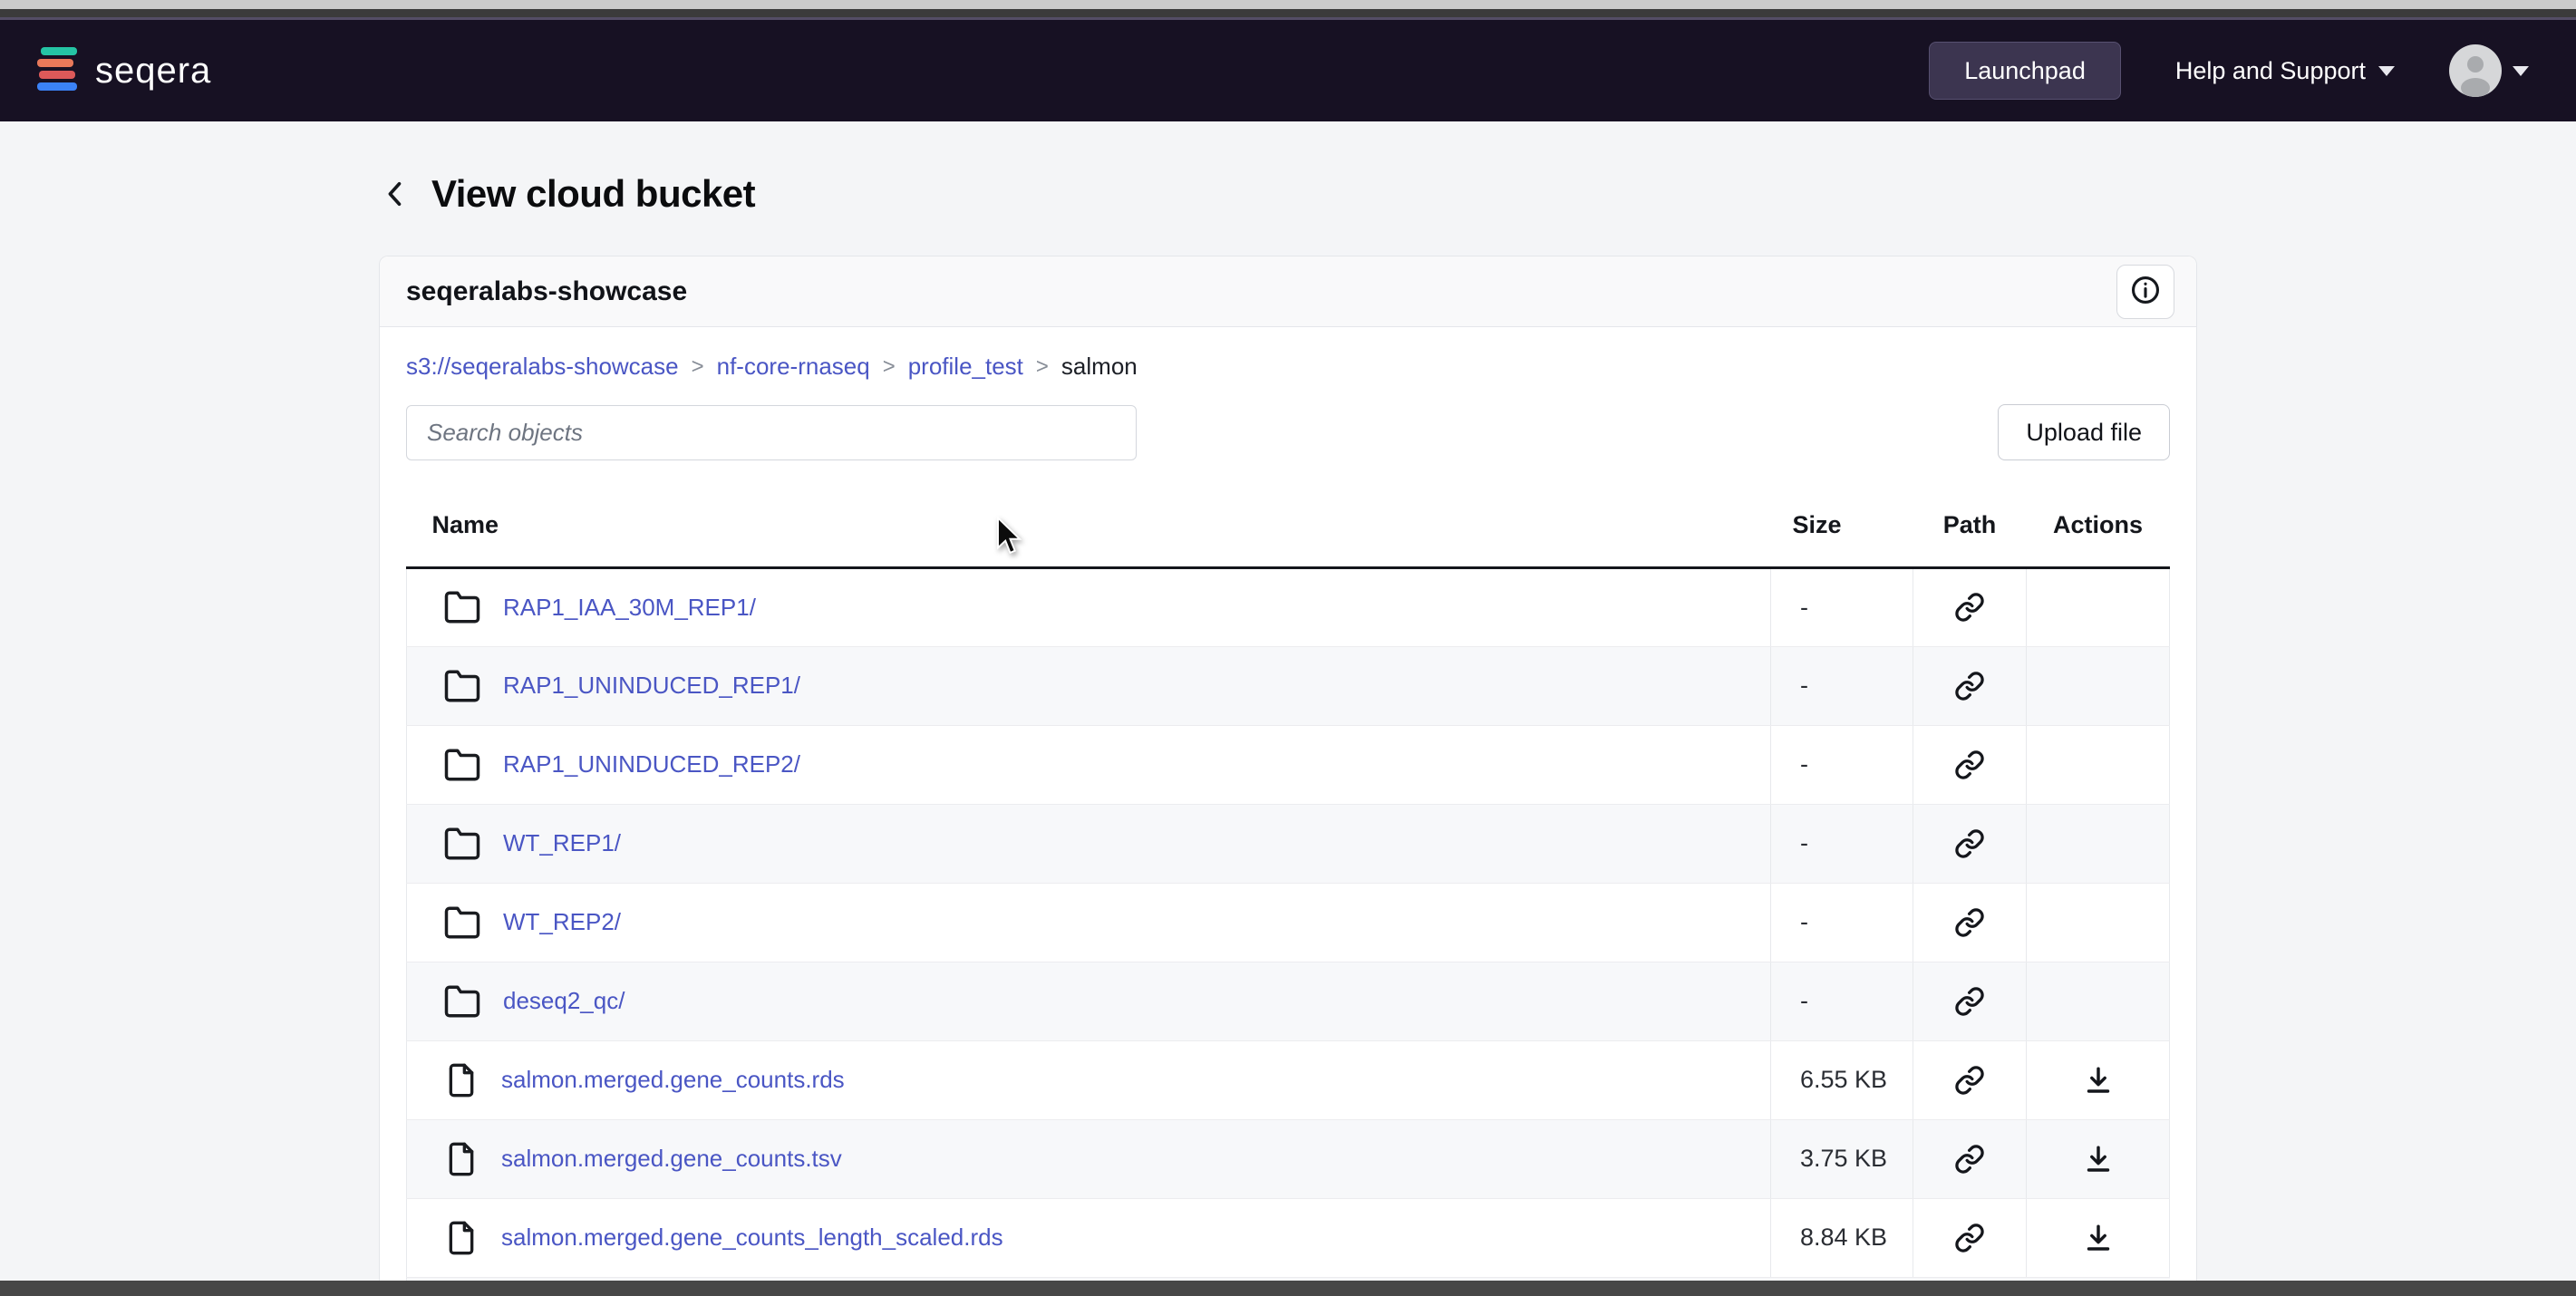  I want to click on object-link: salmon.merged.gene_counts.tsv, so click(671, 1158).